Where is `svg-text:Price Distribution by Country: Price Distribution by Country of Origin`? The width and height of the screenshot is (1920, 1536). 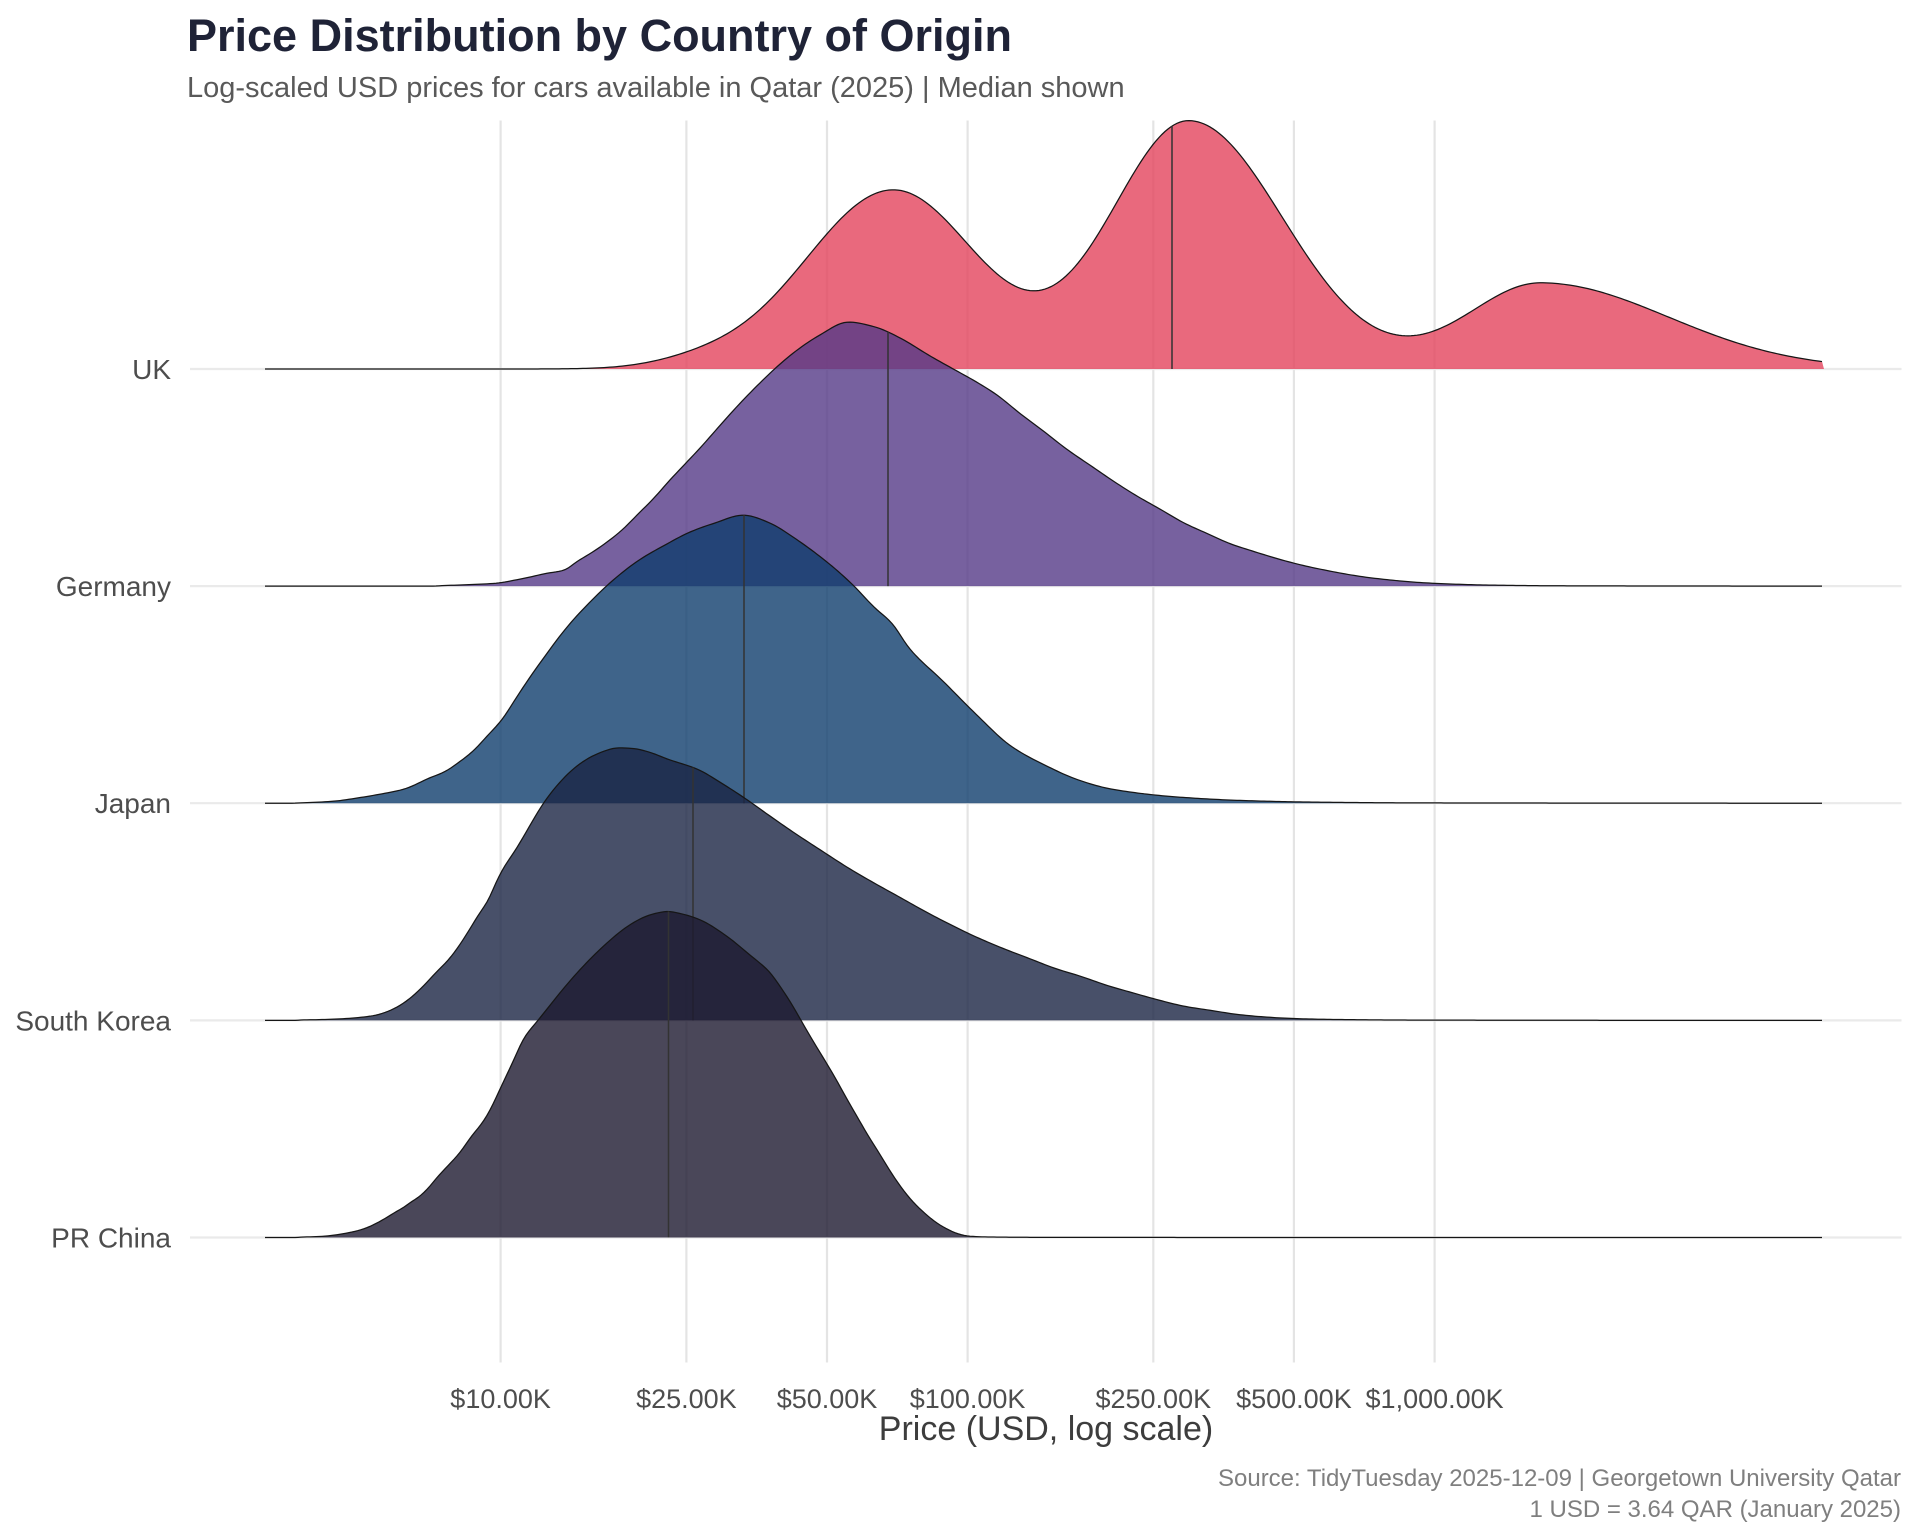 svg-text:Price Distribution by Country: Price Distribution by Country of Origin is located at coordinates (599, 35).